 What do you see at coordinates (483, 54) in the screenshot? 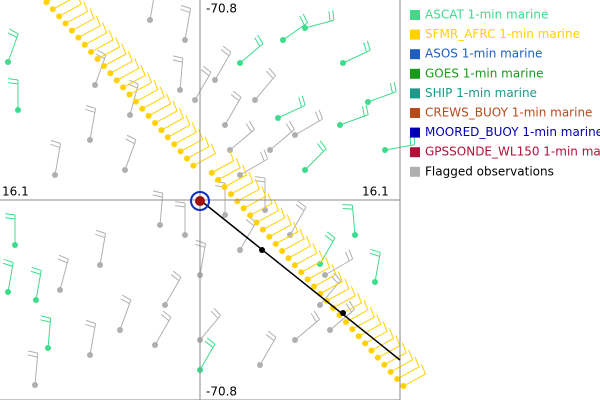
I see `legend-label: ASOS 1-min marine` at bounding box center [483, 54].